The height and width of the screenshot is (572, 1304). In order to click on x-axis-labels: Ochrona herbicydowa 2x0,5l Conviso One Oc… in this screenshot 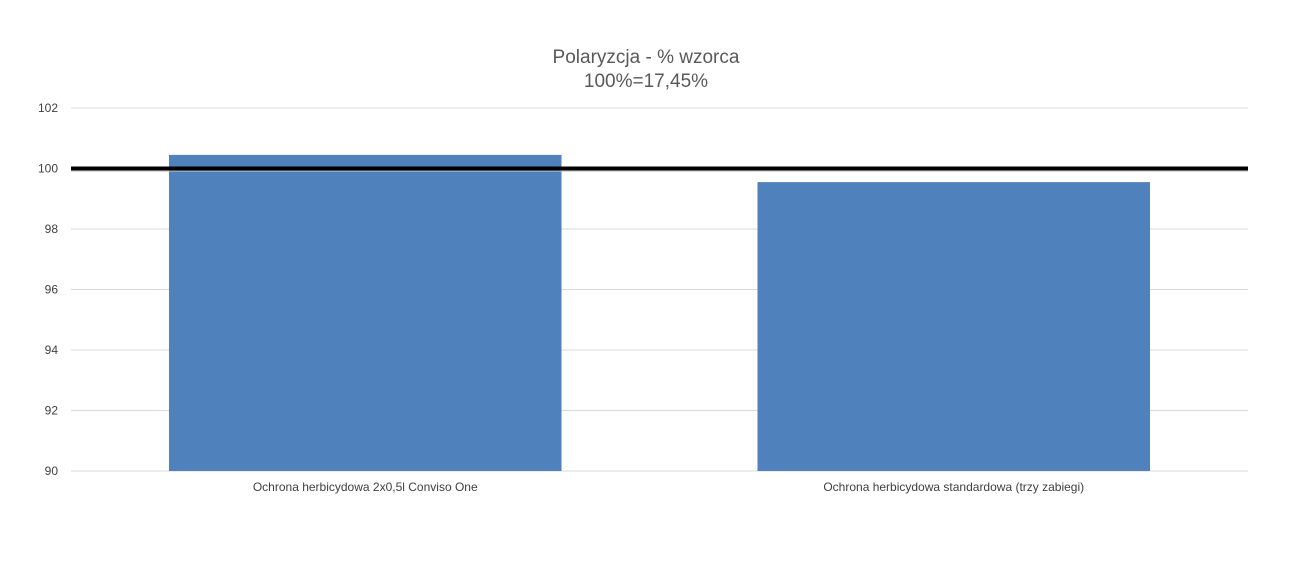, I will do `click(668, 487)`.